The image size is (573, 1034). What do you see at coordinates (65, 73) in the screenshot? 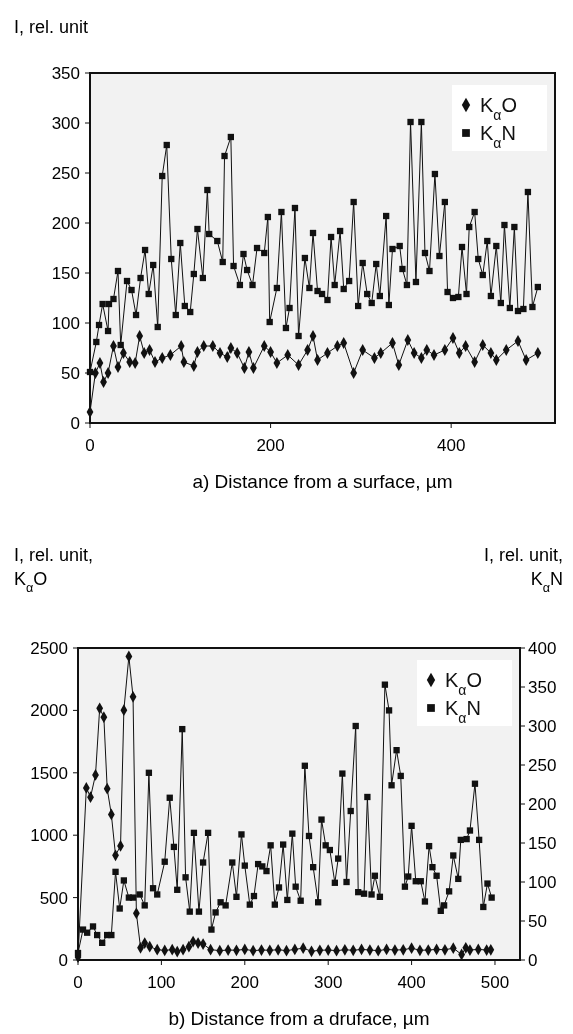
I see `y-tick-label: 350` at bounding box center [65, 73].